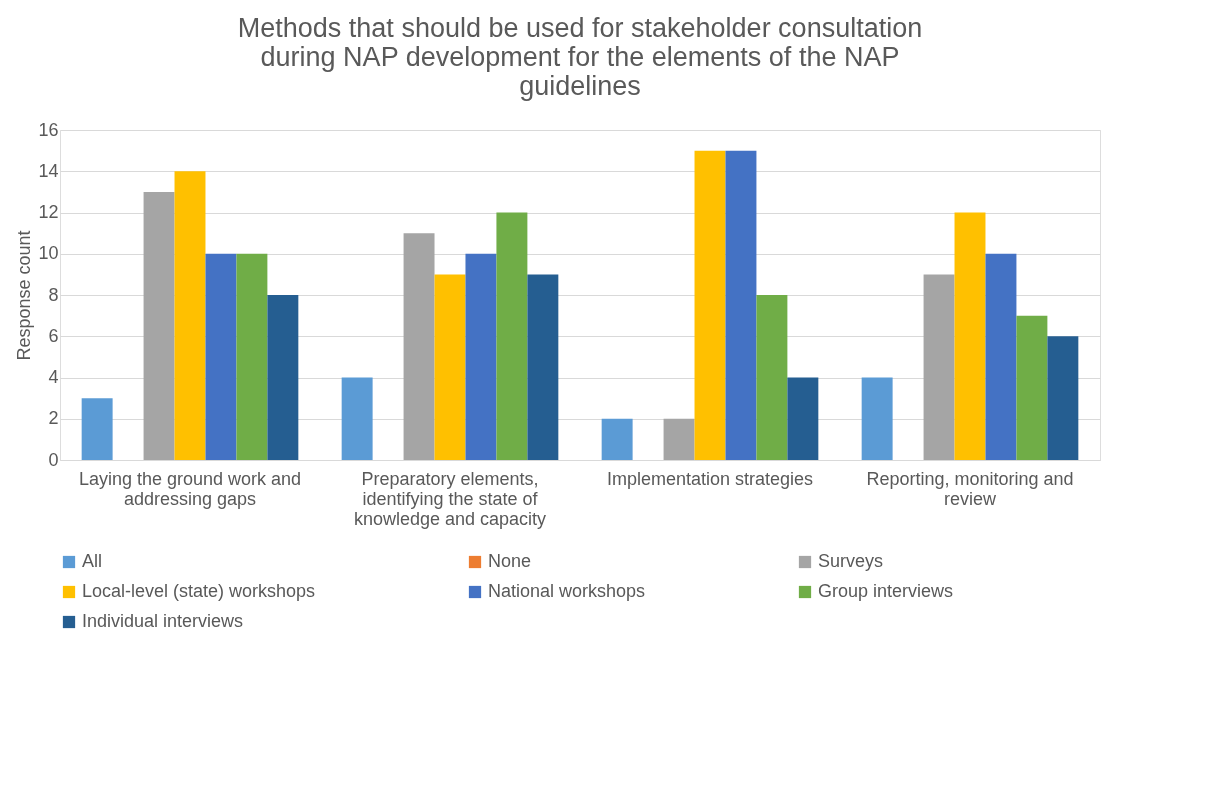 The height and width of the screenshot is (794, 1218). I want to click on legend-label: Local-level (state) workshops, so click(199, 591).